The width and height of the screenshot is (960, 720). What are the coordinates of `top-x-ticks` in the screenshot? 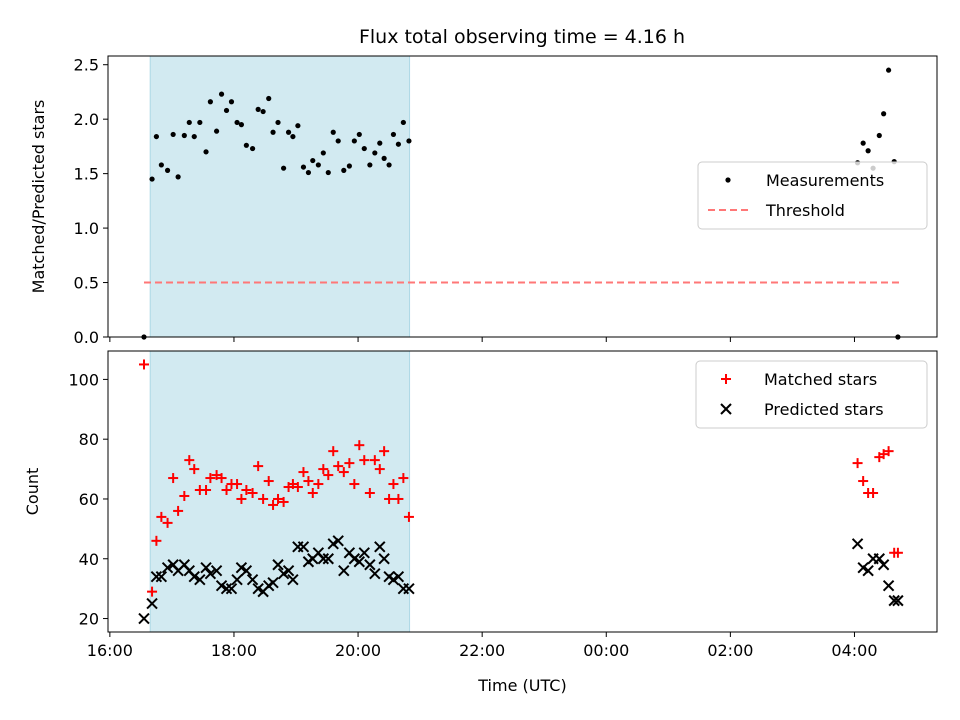 It's located at (482, 339).